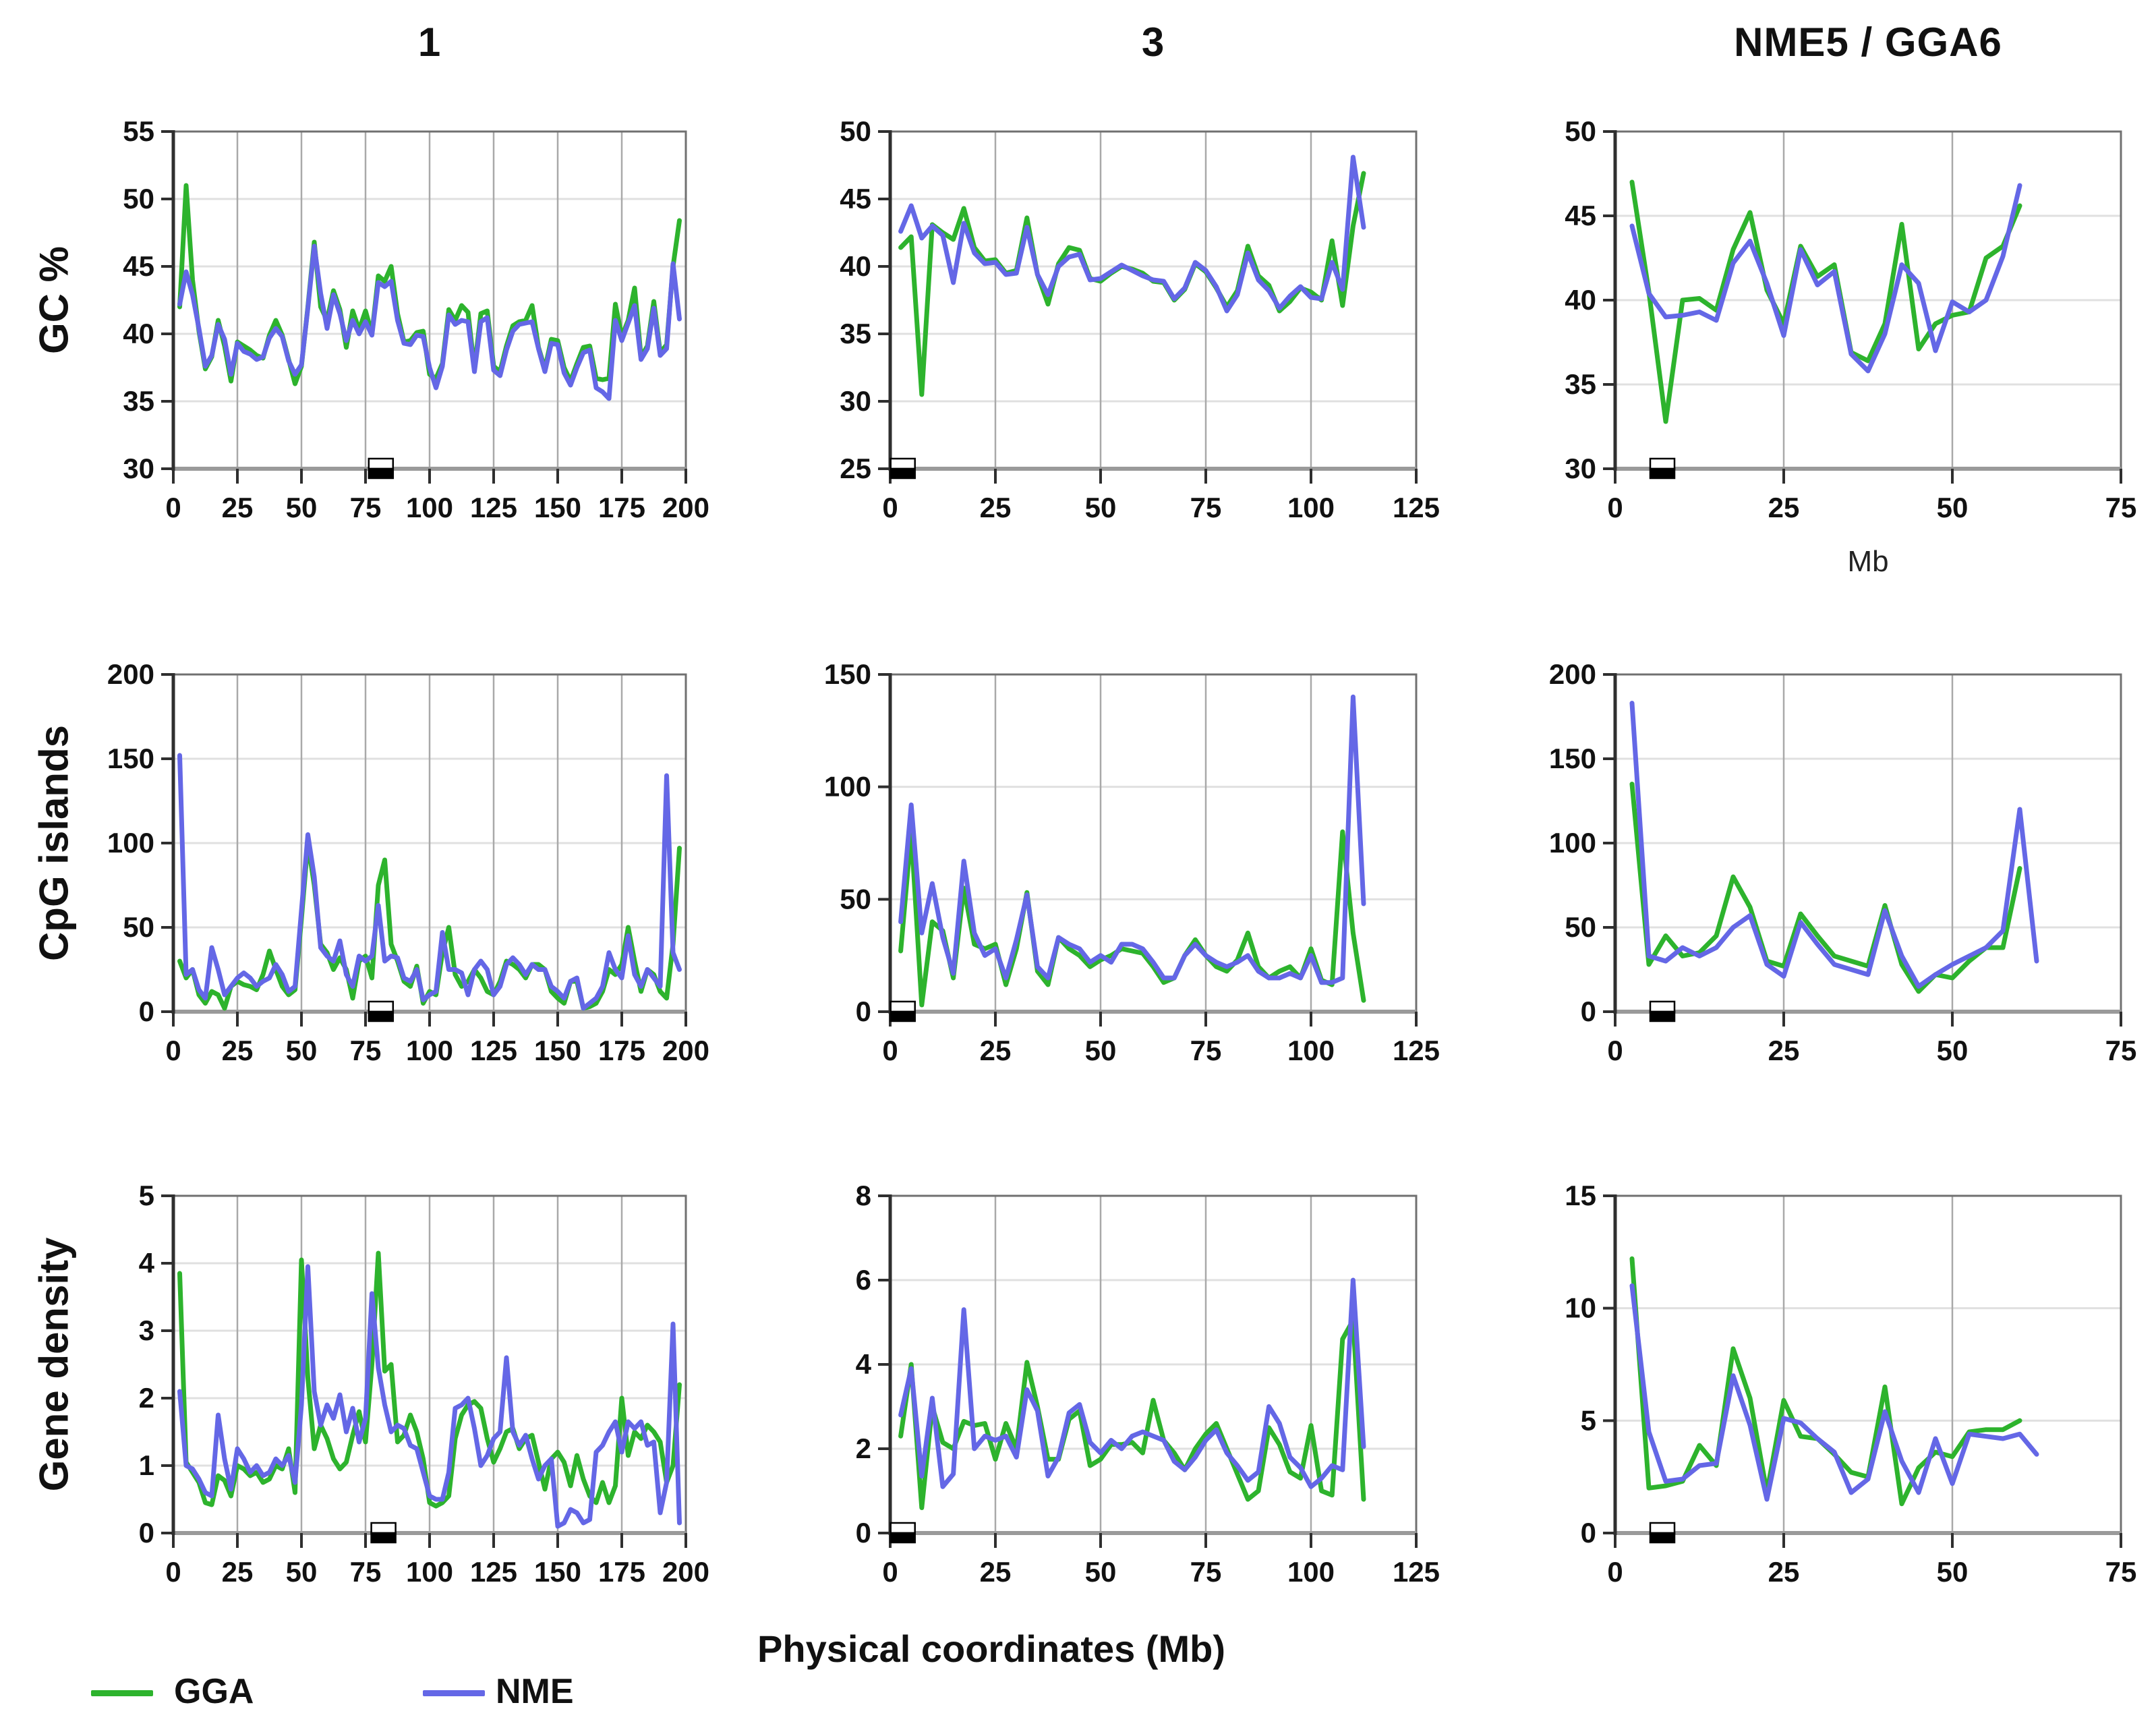 Image resolution: width=2156 pixels, height=1732 pixels. What do you see at coordinates (1153, 42) in the screenshot?
I see `column-title-chr3: 3` at bounding box center [1153, 42].